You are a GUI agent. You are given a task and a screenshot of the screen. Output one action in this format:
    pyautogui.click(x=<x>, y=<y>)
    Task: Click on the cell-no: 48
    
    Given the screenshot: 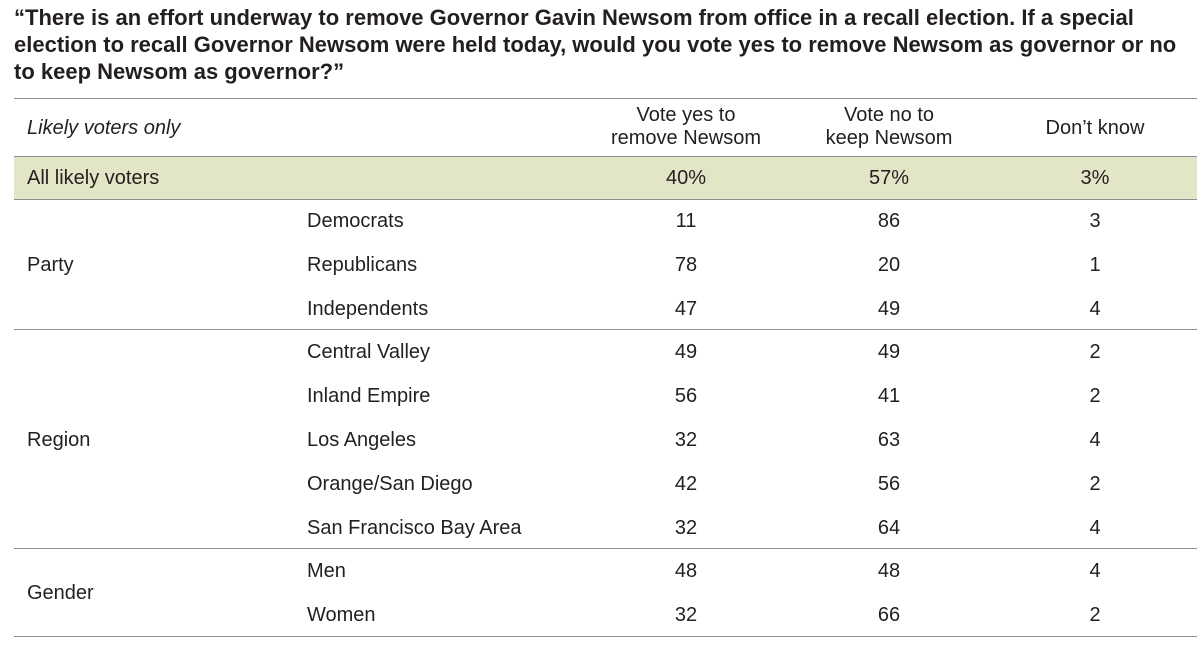 What is the action you would take?
    pyautogui.click(x=889, y=571)
    